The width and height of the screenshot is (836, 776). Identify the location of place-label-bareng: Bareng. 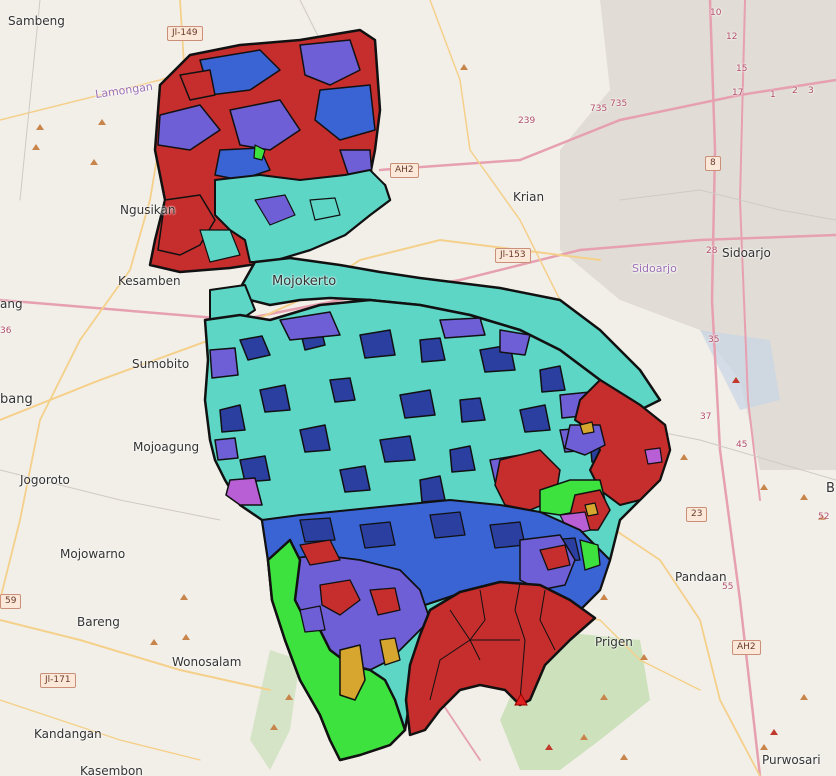
(98, 622).